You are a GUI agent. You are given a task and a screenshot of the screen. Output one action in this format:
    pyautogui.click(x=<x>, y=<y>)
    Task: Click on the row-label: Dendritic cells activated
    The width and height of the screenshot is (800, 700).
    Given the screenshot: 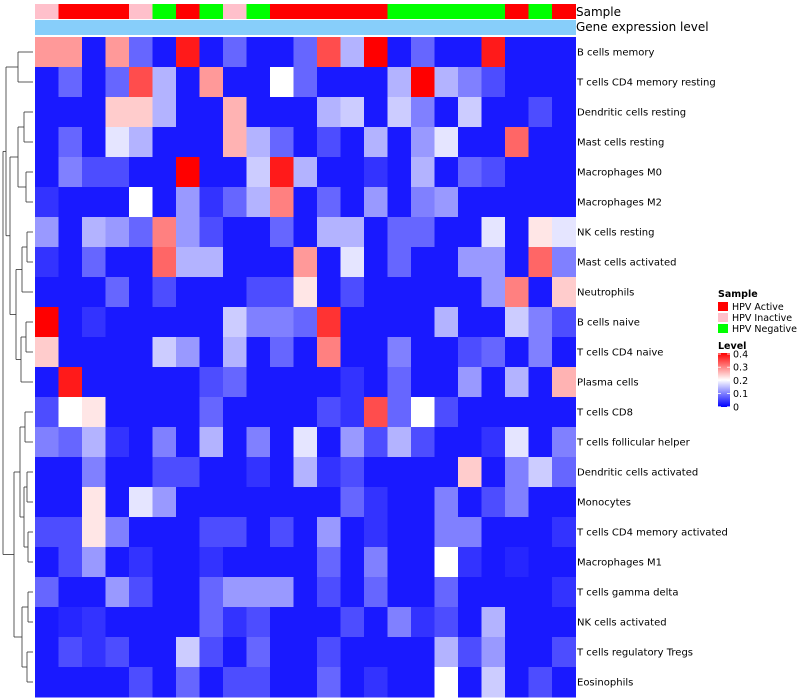 What is the action you would take?
    pyautogui.click(x=637, y=473)
    